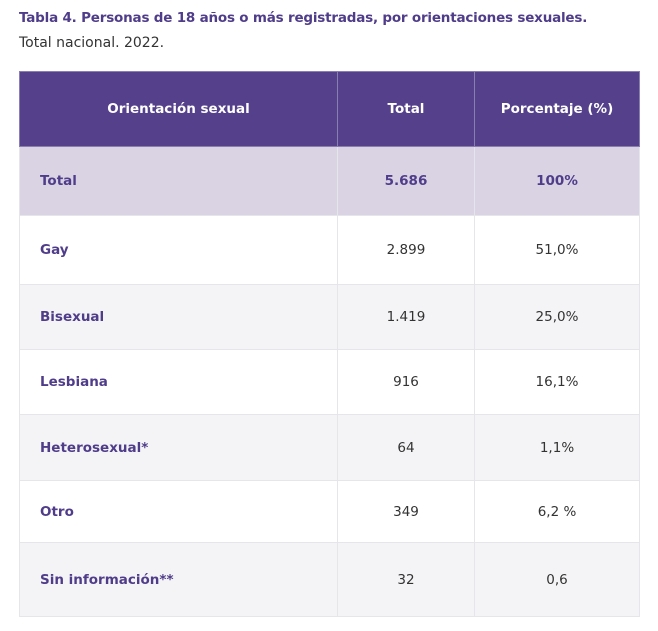 This screenshot has height=631, width=658. What do you see at coordinates (406, 109) in the screenshot?
I see `header-total: Total` at bounding box center [406, 109].